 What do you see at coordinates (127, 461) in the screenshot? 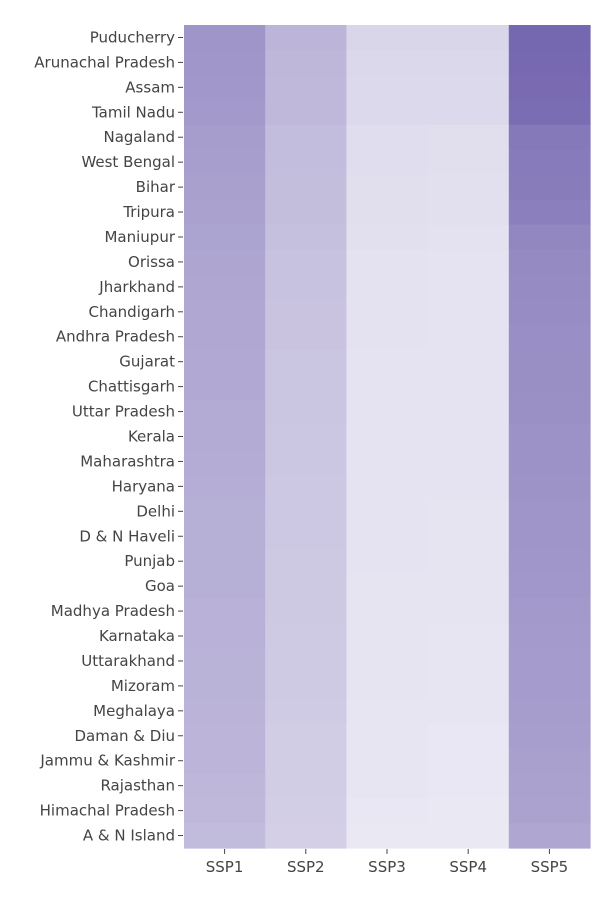
I see `y-tick-label: Maharashtra` at bounding box center [127, 461].